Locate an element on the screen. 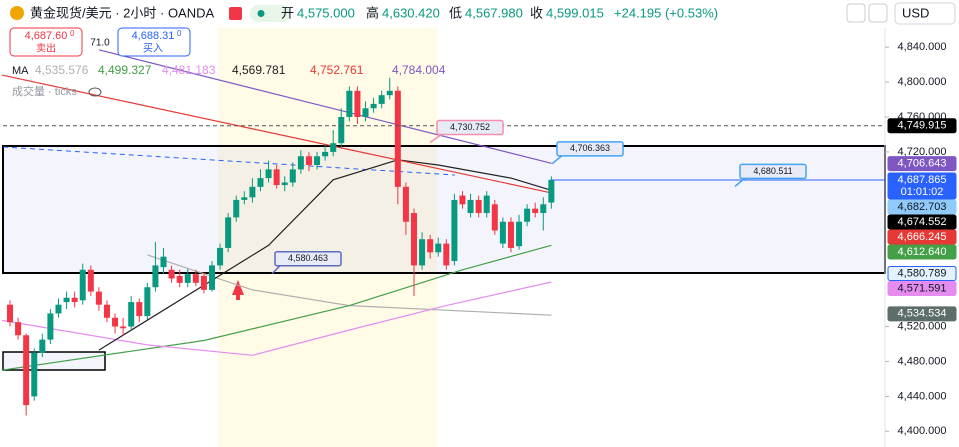 The image size is (959, 447). price-label: 4,682.703 is located at coordinates (922, 207).